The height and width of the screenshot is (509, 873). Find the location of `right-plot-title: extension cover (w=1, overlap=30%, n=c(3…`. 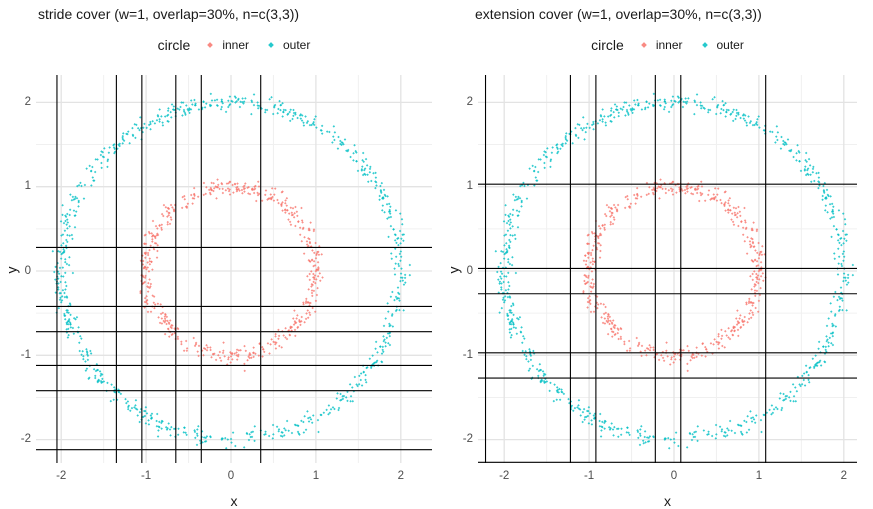

right-plot-title: extension cover (w=1, overlap=30%, n=c(3… is located at coordinates (618, 14).